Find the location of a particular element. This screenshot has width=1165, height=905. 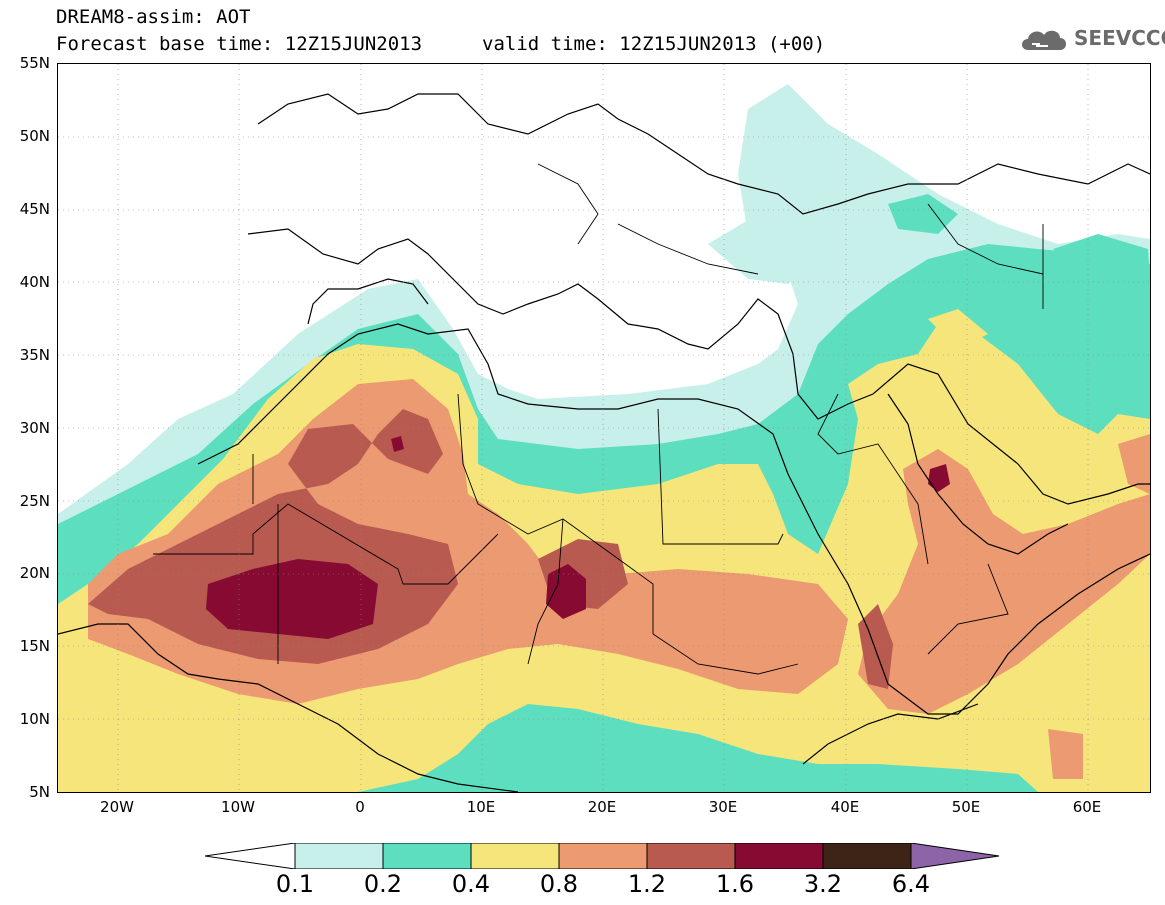

colorbar-segment-0.1 is located at coordinates (339, 856).